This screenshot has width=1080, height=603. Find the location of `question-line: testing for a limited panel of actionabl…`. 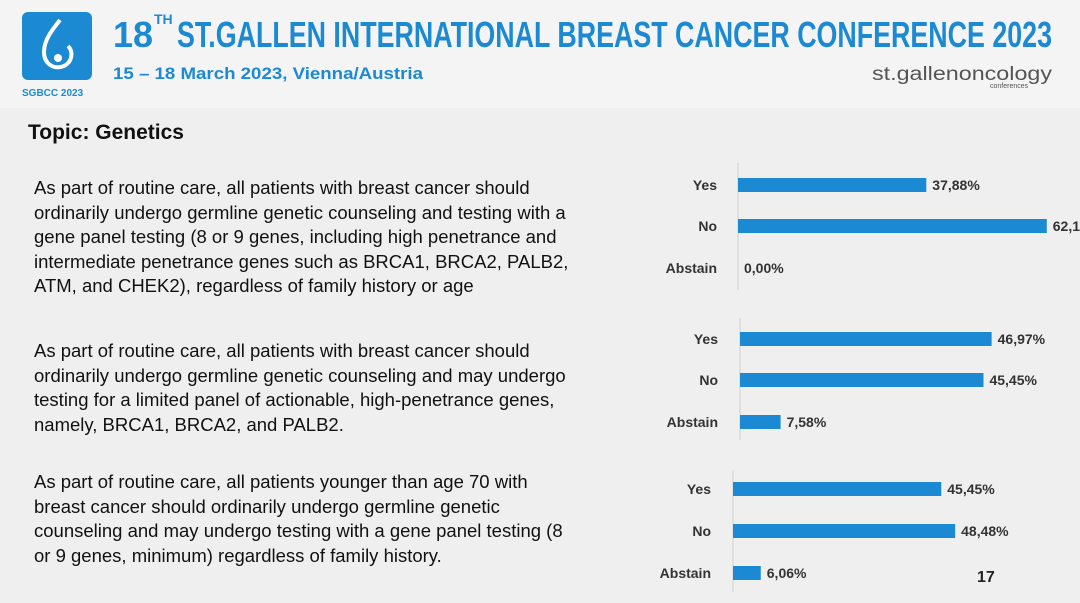

question-line: testing for a limited panel of actionabl… is located at coordinates (294, 399).